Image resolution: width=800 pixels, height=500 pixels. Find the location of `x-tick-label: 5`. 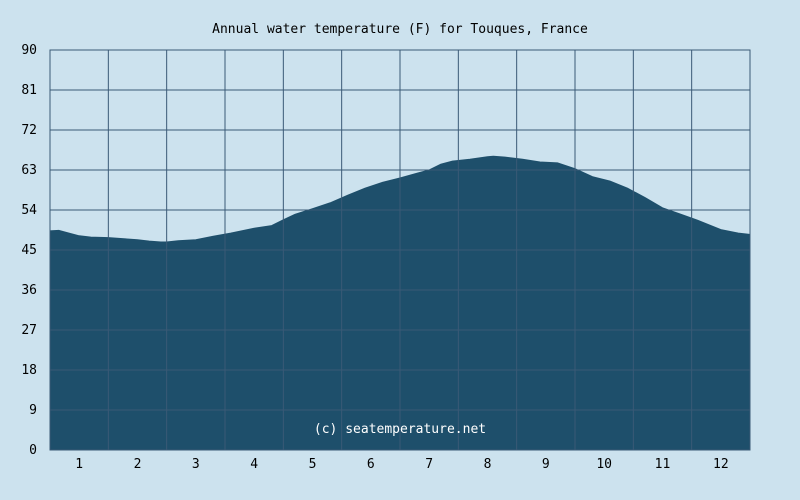

x-tick-label: 5 is located at coordinates (313, 464).